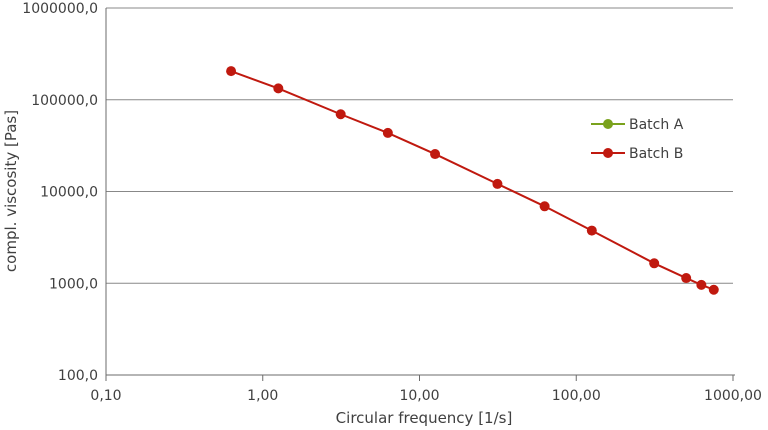 Image resolution: width=768 pixels, height=430 pixels. I want to click on x-tick-label: 1000,00, so click(733, 396).